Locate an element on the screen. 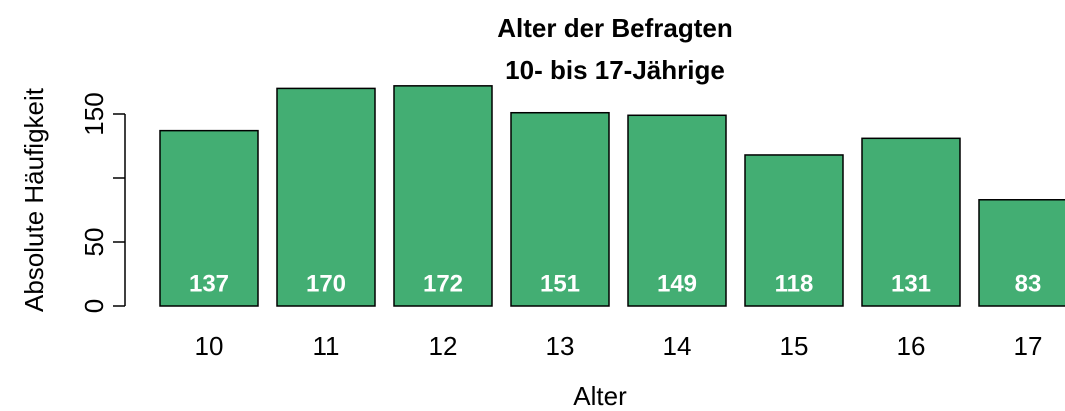 This screenshot has width=1065, height=411. x-tick-label: 12 is located at coordinates (443, 346).